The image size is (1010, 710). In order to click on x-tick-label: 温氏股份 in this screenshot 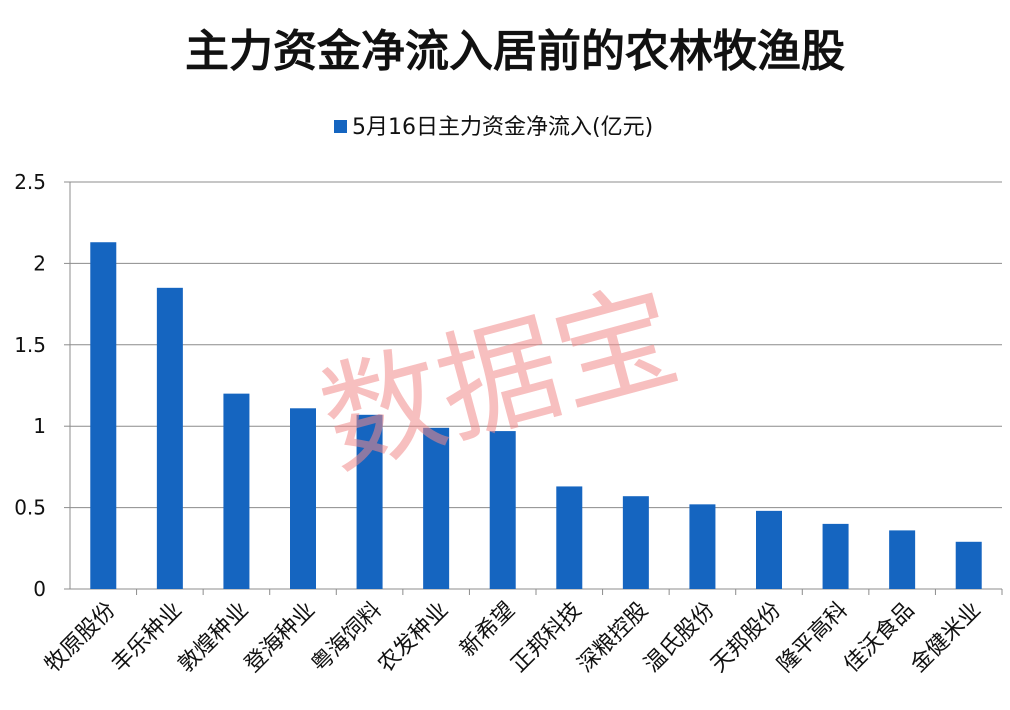, I will do `click(680, 638)`.